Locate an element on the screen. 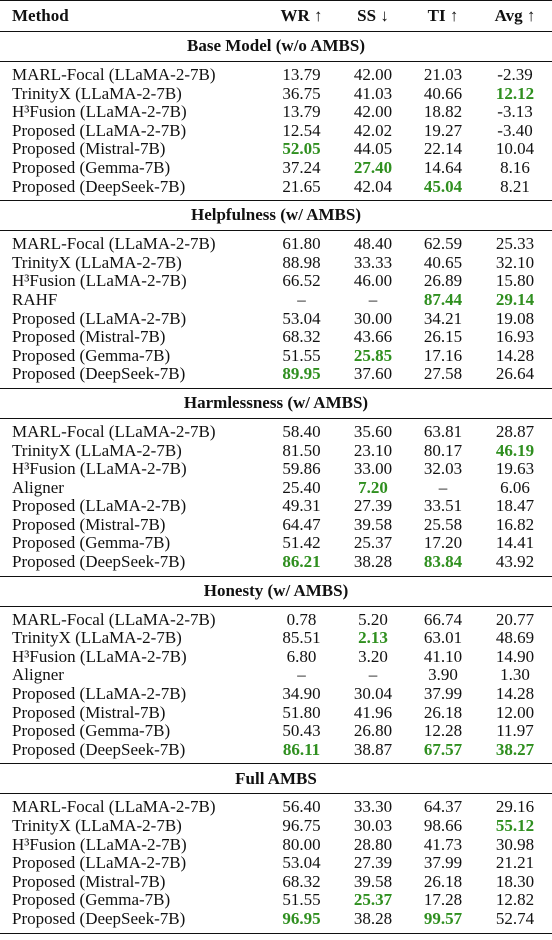 The image size is (552, 940). value-cell: 14.64 is located at coordinates (443, 167).